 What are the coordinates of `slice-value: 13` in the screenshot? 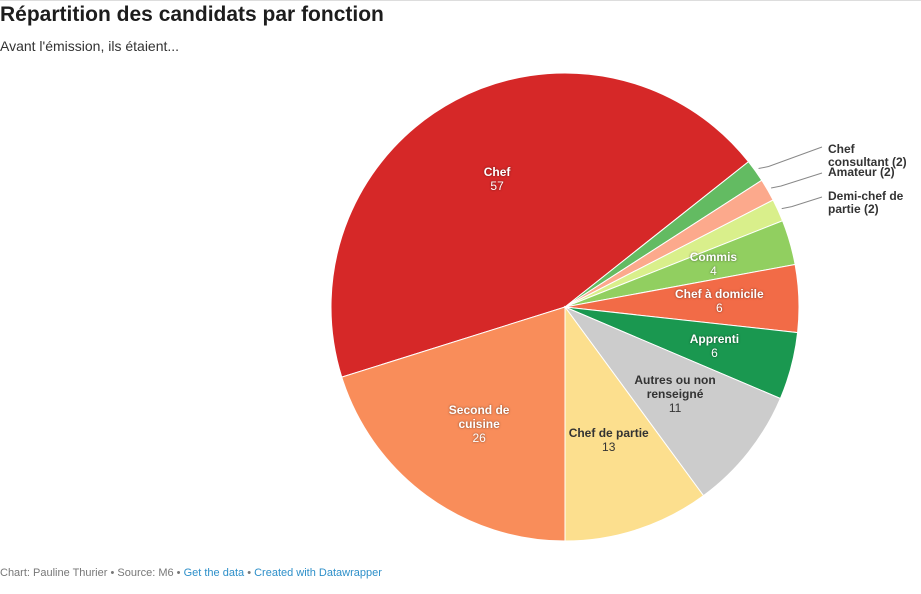 It's located at (609, 447).